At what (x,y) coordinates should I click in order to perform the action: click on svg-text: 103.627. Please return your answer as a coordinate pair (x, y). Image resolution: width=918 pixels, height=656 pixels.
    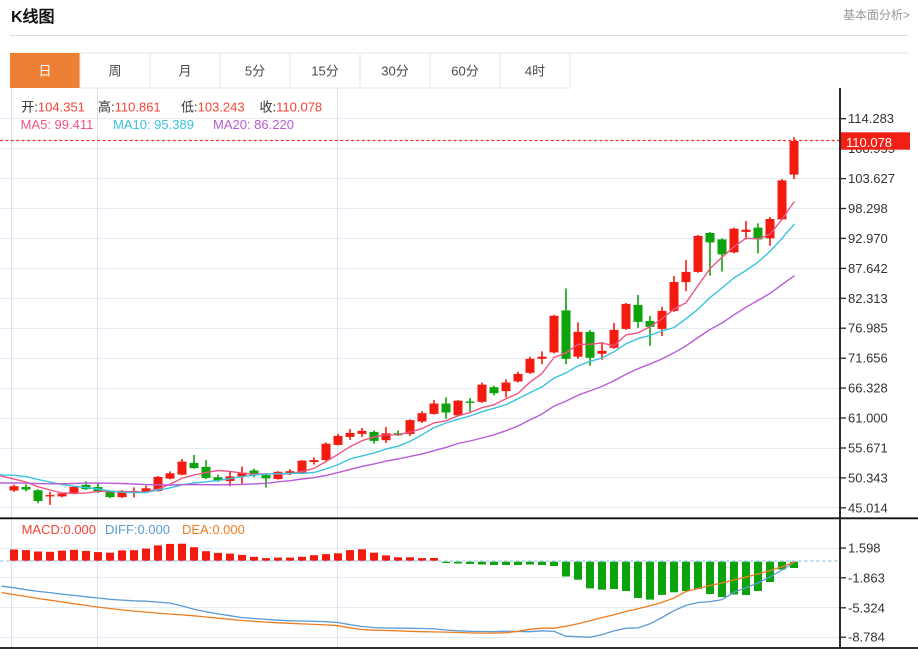
    Looking at the image, I should click on (871, 178).